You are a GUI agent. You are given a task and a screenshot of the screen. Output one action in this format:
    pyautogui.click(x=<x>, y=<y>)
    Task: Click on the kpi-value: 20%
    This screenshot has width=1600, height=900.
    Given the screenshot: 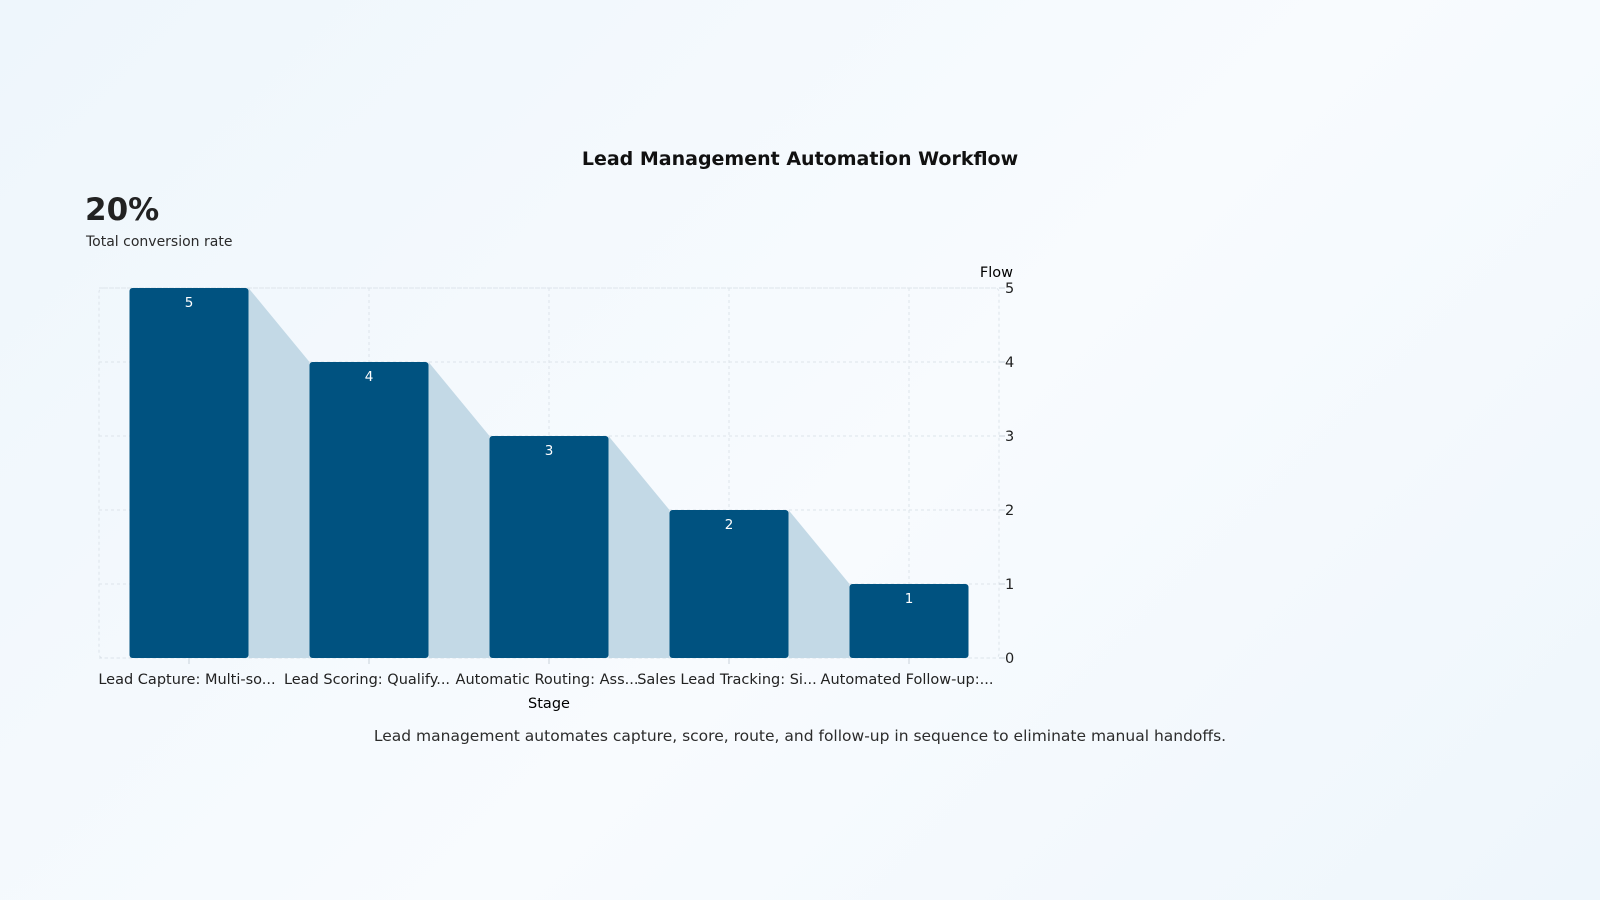 What is the action you would take?
    pyautogui.click(x=122, y=210)
    